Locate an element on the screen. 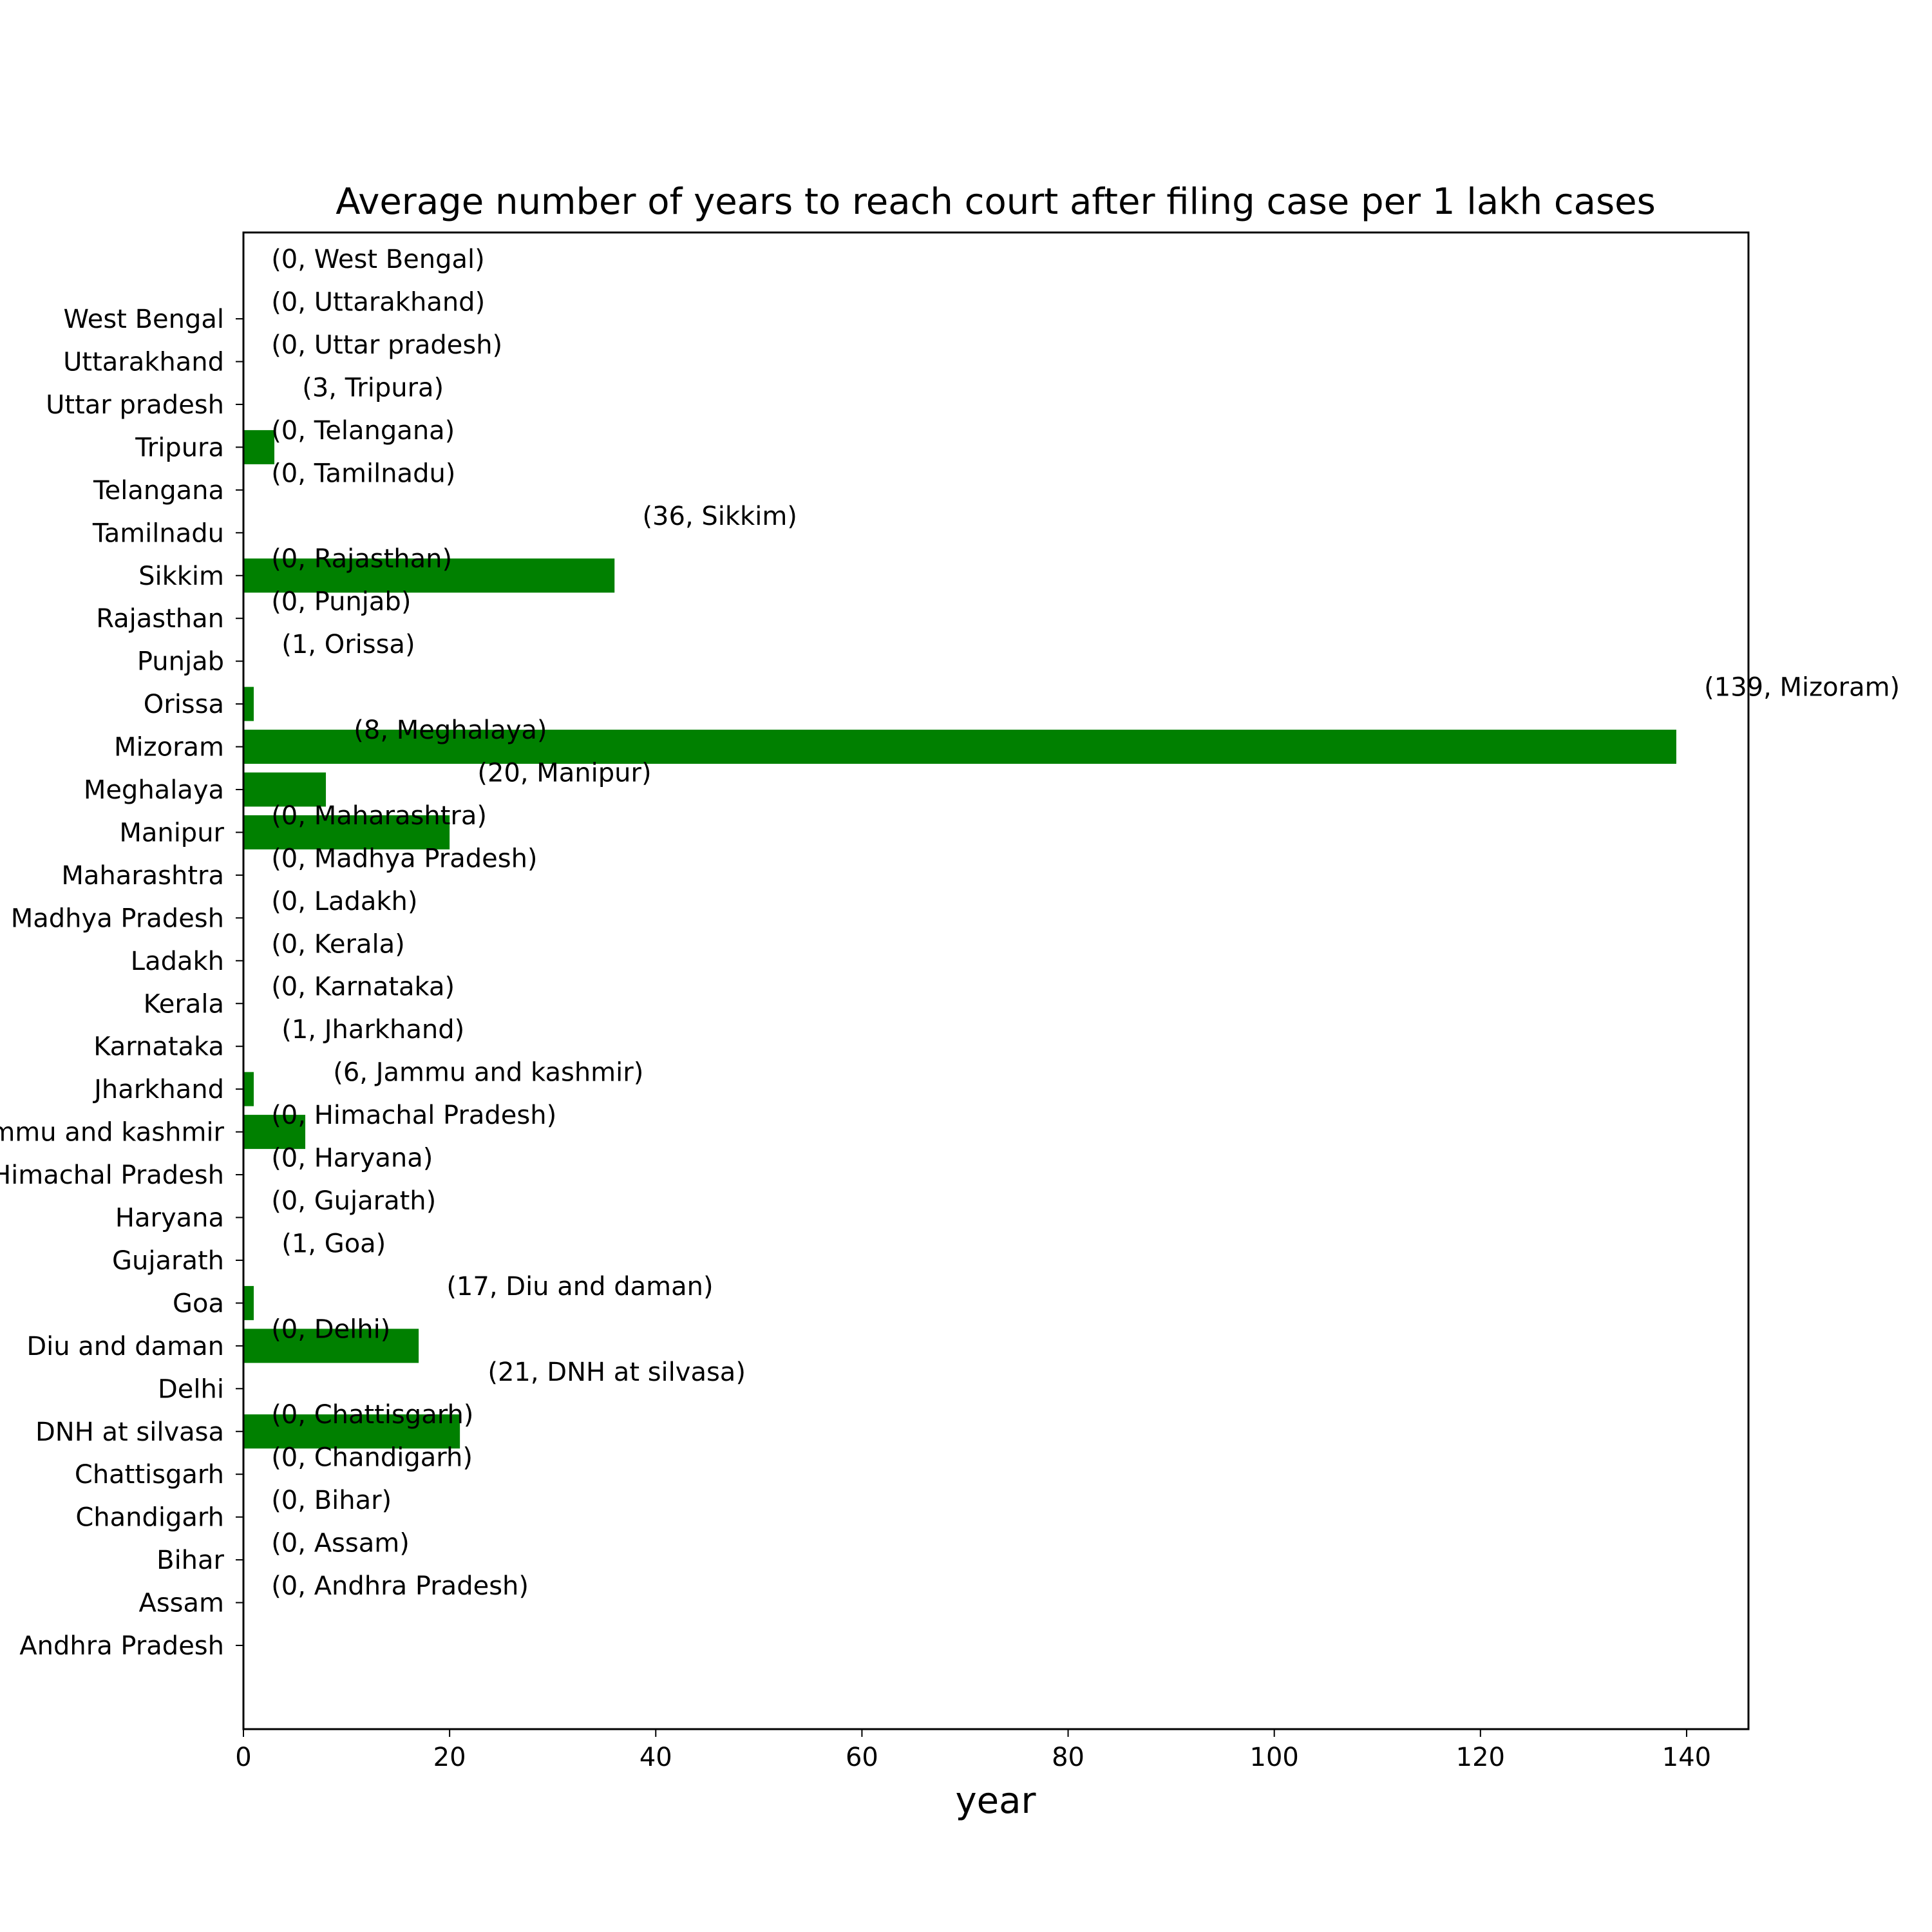 The height and width of the screenshot is (1932, 1932). x-tick-label: 100 is located at coordinates (1274, 1758).